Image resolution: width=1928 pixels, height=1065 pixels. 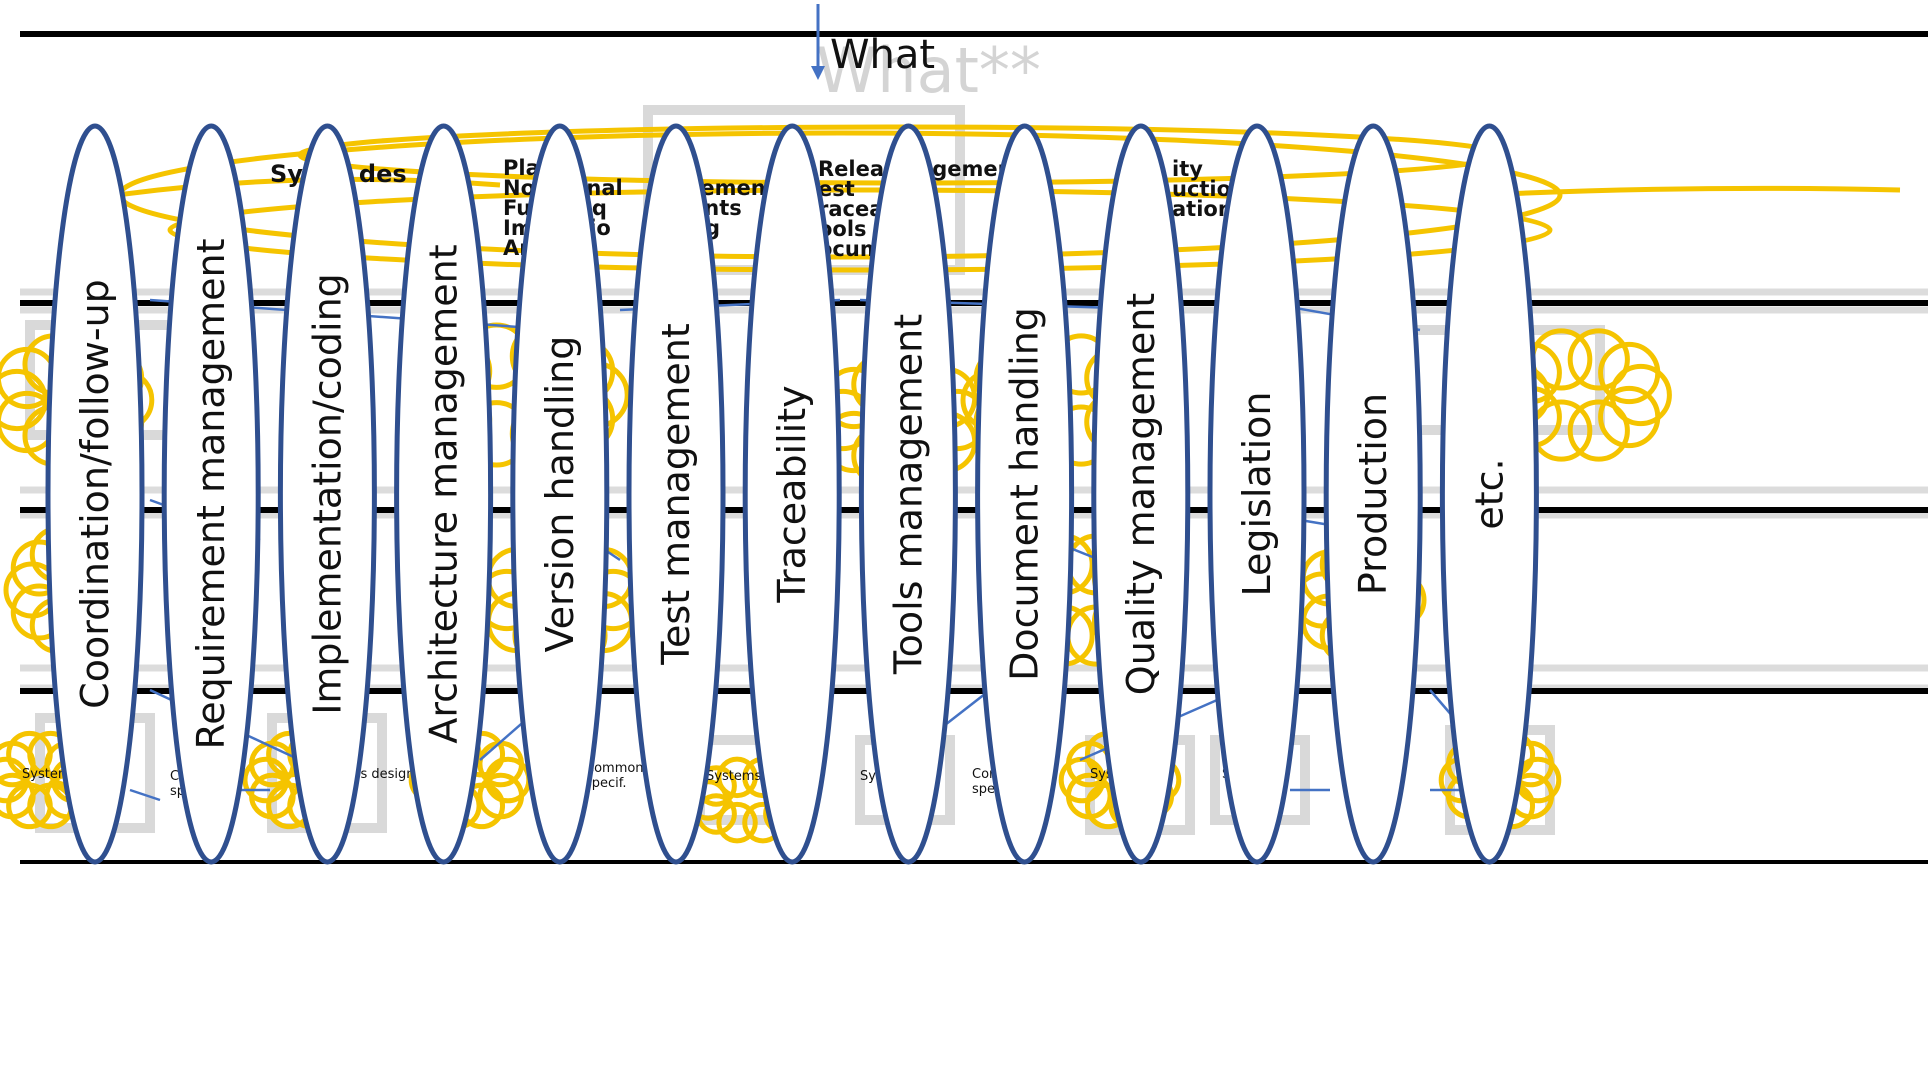 I want to click on top-list-item: ation, so click(x=1202, y=209).